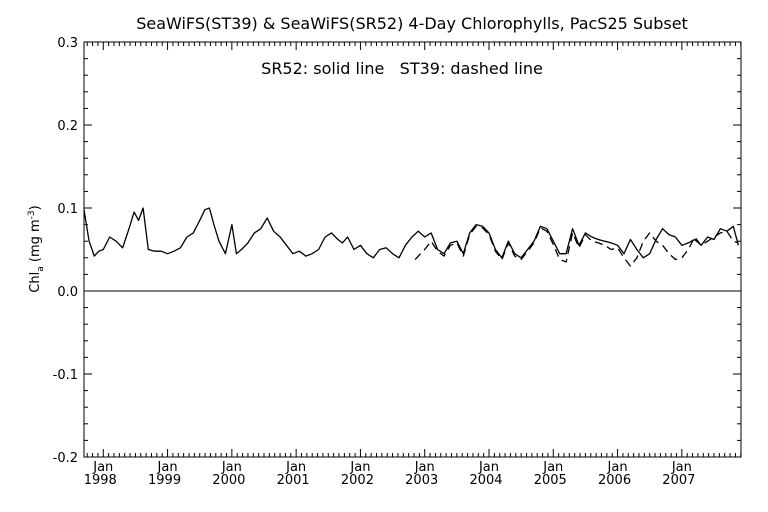  Describe the element at coordinates (32, 214) in the screenshot. I see `y-axis-label-exponent: -3` at that location.